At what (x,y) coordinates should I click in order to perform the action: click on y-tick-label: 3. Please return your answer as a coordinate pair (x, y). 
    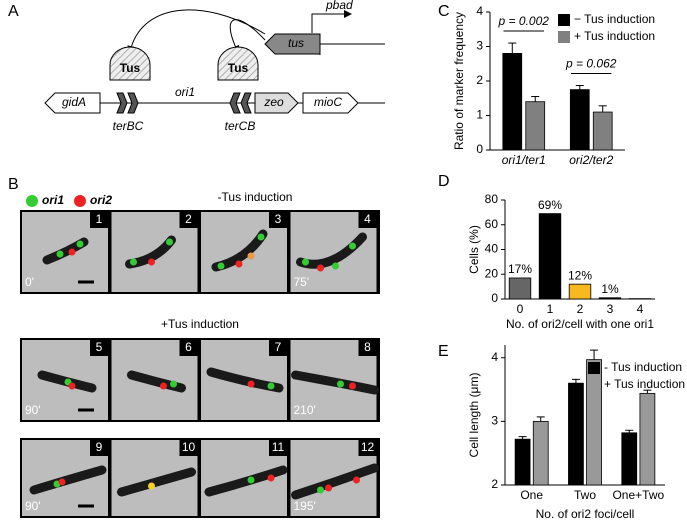
    Looking at the image, I should click on (479, 46).